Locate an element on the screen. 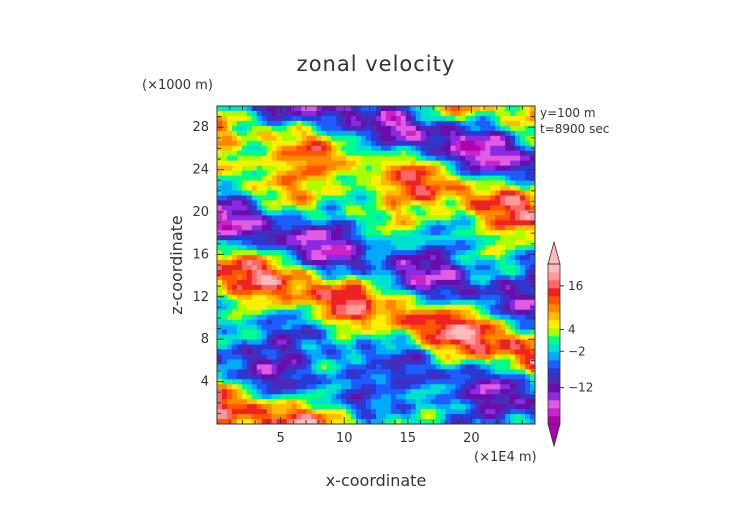  colorbar-tick-label: −12 is located at coordinates (580, 388).